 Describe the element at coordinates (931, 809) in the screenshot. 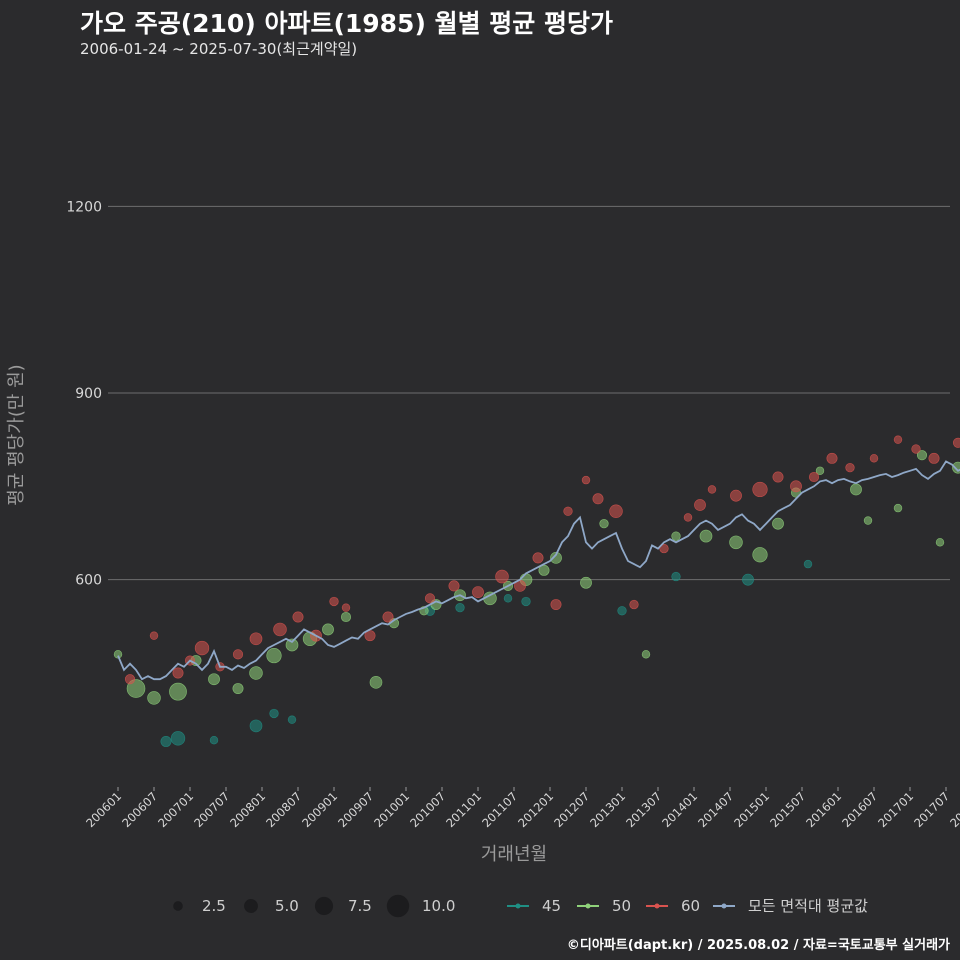

I see `x-tick-label: 201707` at that location.